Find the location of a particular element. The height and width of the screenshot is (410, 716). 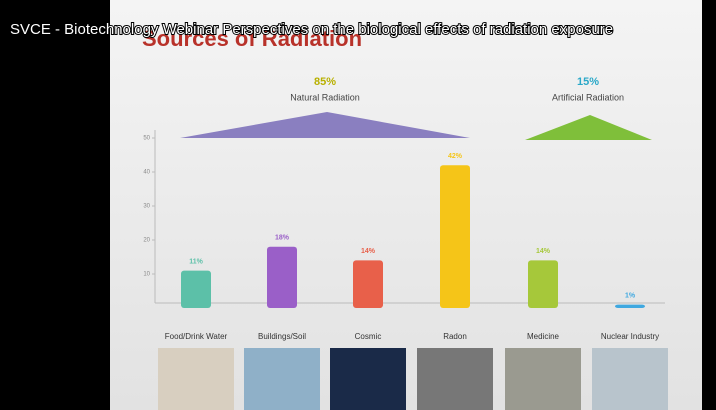

x-tick-label: Food/Drink Water is located at coordinates (196, 336).